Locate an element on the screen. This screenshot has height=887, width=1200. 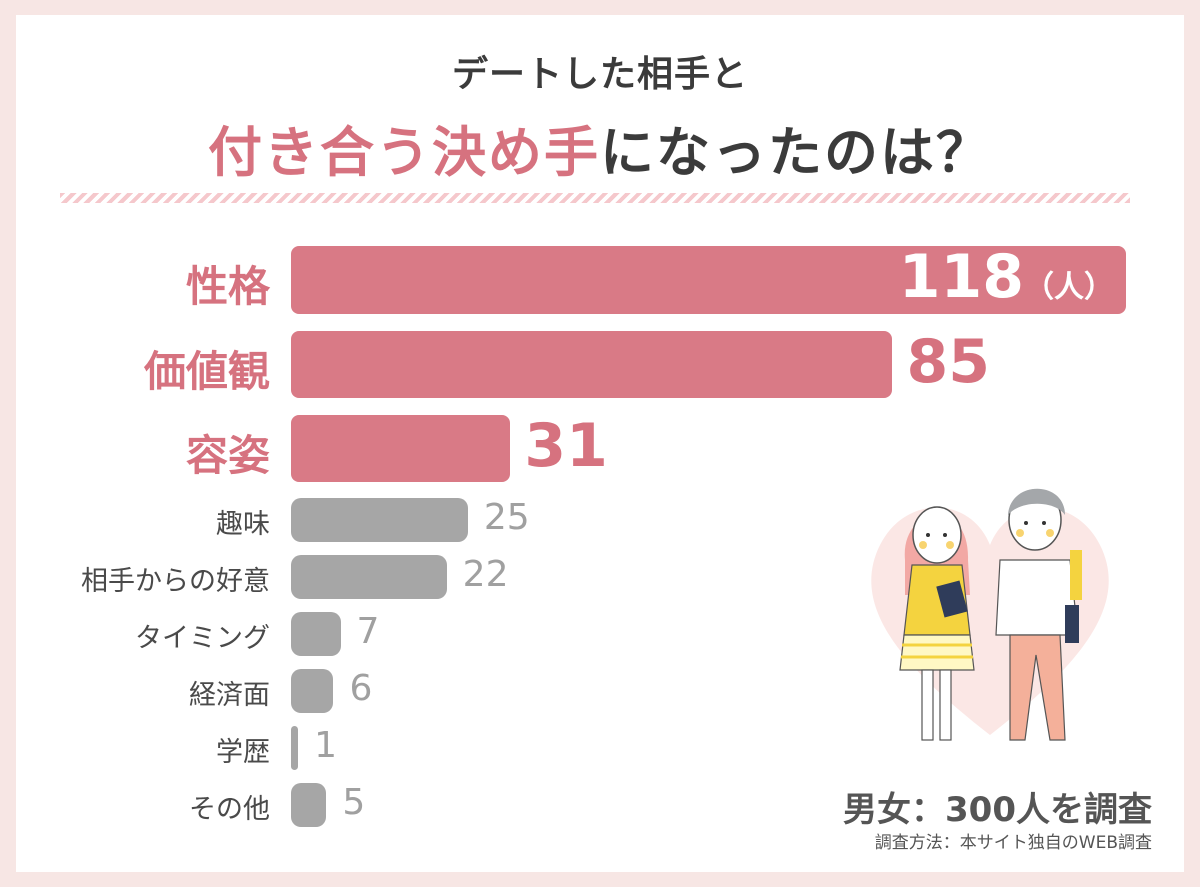
category-label: 性格 is located at coordinates (227, 286).